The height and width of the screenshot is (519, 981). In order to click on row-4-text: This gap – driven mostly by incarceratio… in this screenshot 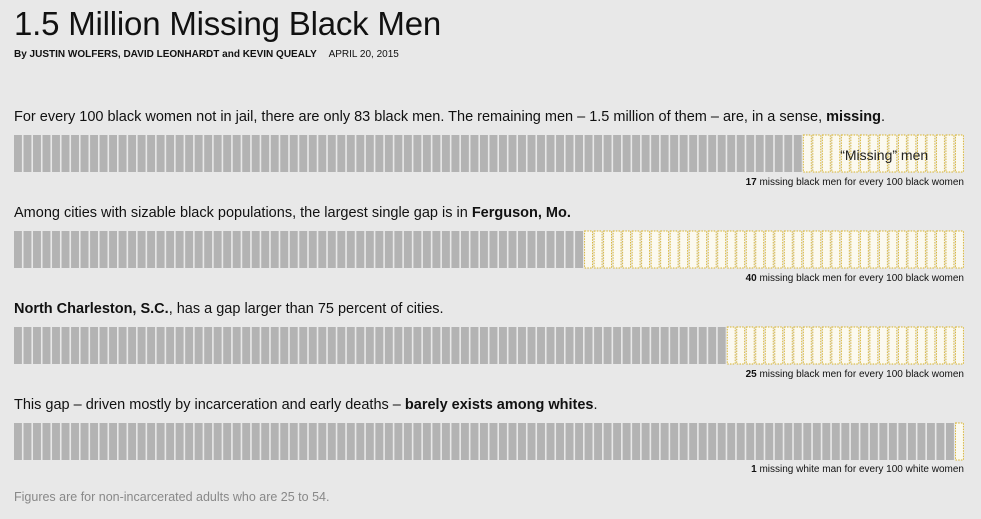, I will do `click(306, 405)`.